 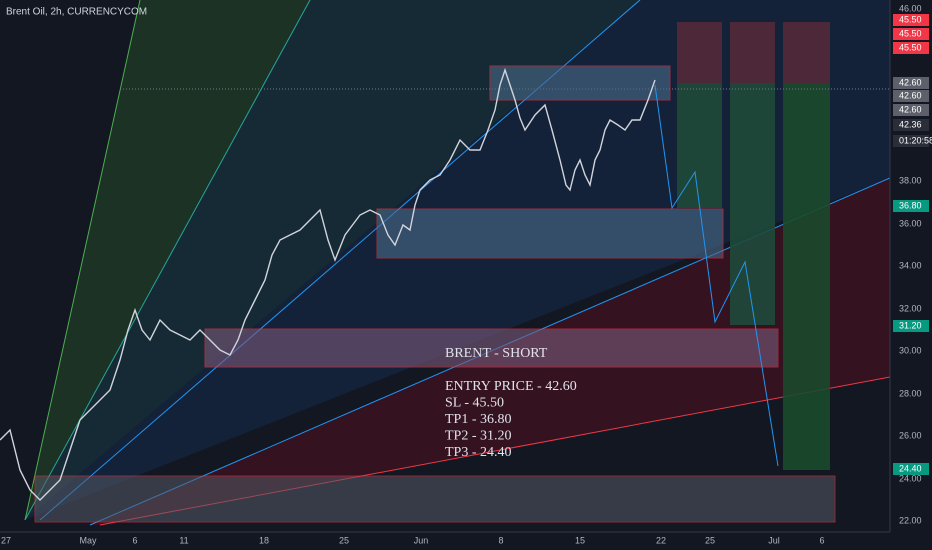 I want to click on annotation-line: TP3 - 24.40, so click(x=478, y=452).